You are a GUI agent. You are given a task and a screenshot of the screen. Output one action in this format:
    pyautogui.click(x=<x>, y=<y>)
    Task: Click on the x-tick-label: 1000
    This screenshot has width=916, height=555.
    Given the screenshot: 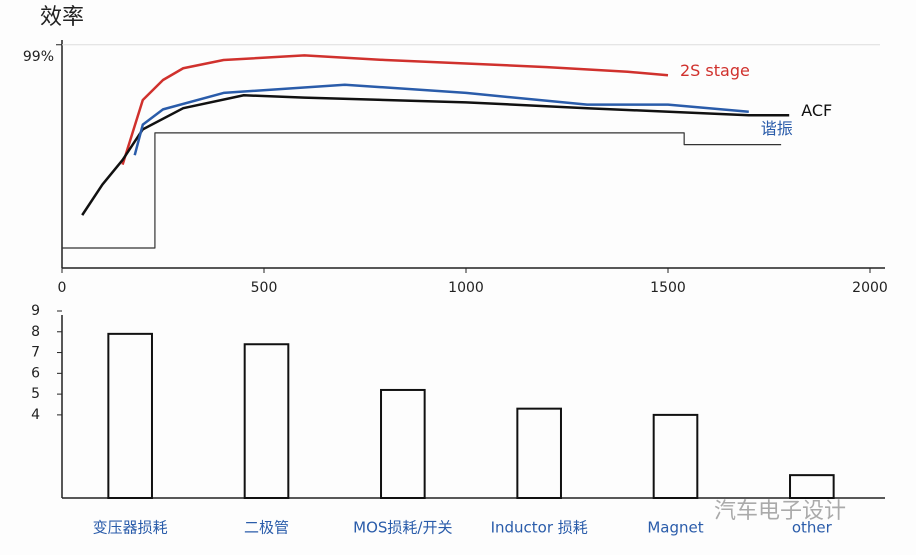 What is the action you would take?
    pyautogui.click(x=466, y=288)
    